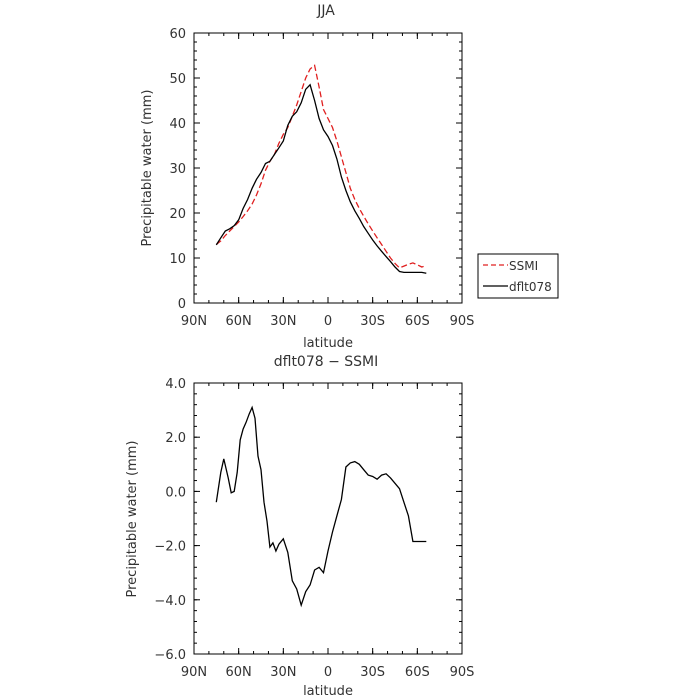 This screenshot has height=700, width=700. I want to click on top-y-tick-label: 50, so click(177, 79).